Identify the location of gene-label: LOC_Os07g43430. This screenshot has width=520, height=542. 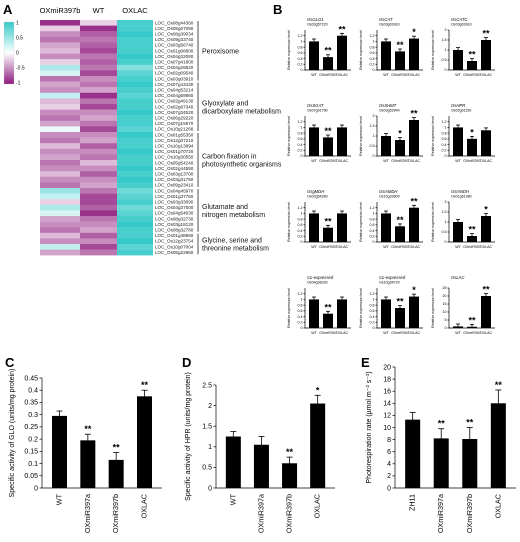
(174, 84).